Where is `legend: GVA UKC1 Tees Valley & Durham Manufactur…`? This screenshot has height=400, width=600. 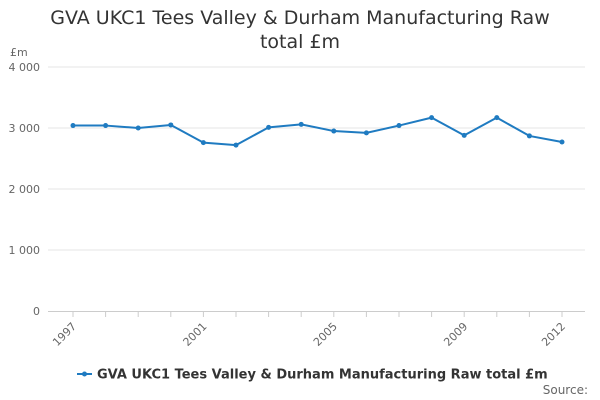 legend: GVA UKC1 Tees Valley & Durham Manufactur… is located at coordinates (312, 375).